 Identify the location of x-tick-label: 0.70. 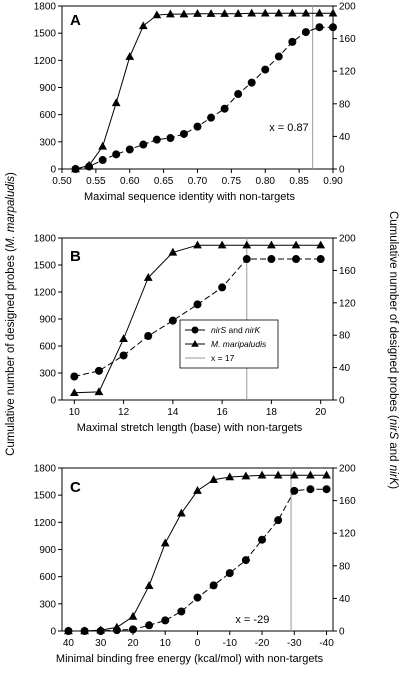
(198, 181).